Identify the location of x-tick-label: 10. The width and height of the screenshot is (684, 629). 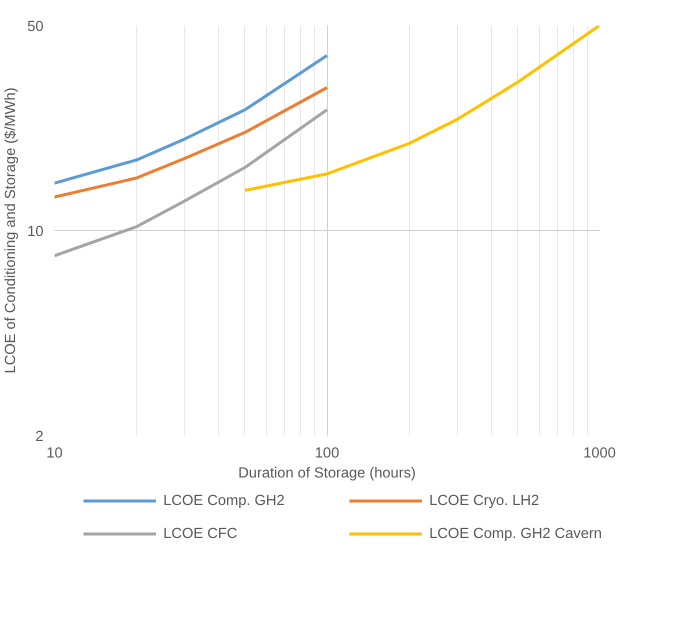
(54, 454).